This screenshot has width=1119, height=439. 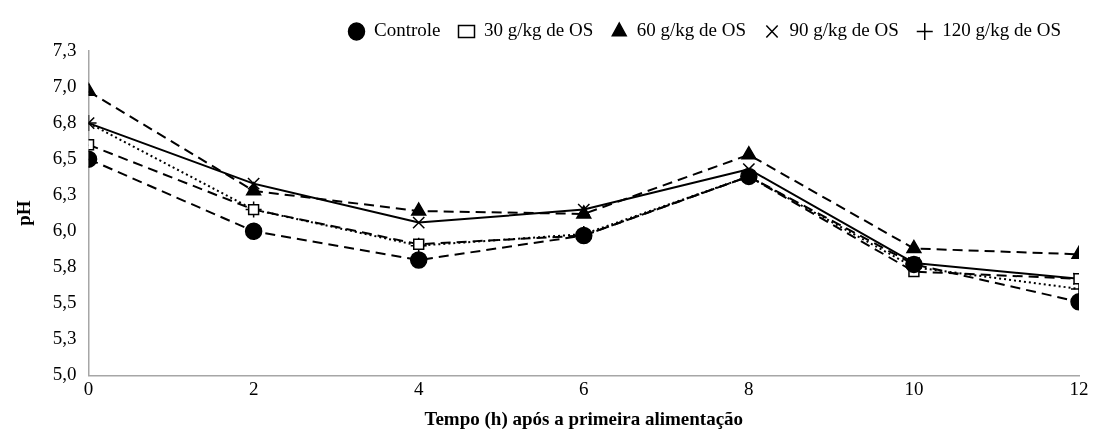 What do you see at coordinates (749, 388) in the screenshot?
I see `x-tick-label: 8` at bounding box center [749, 388].